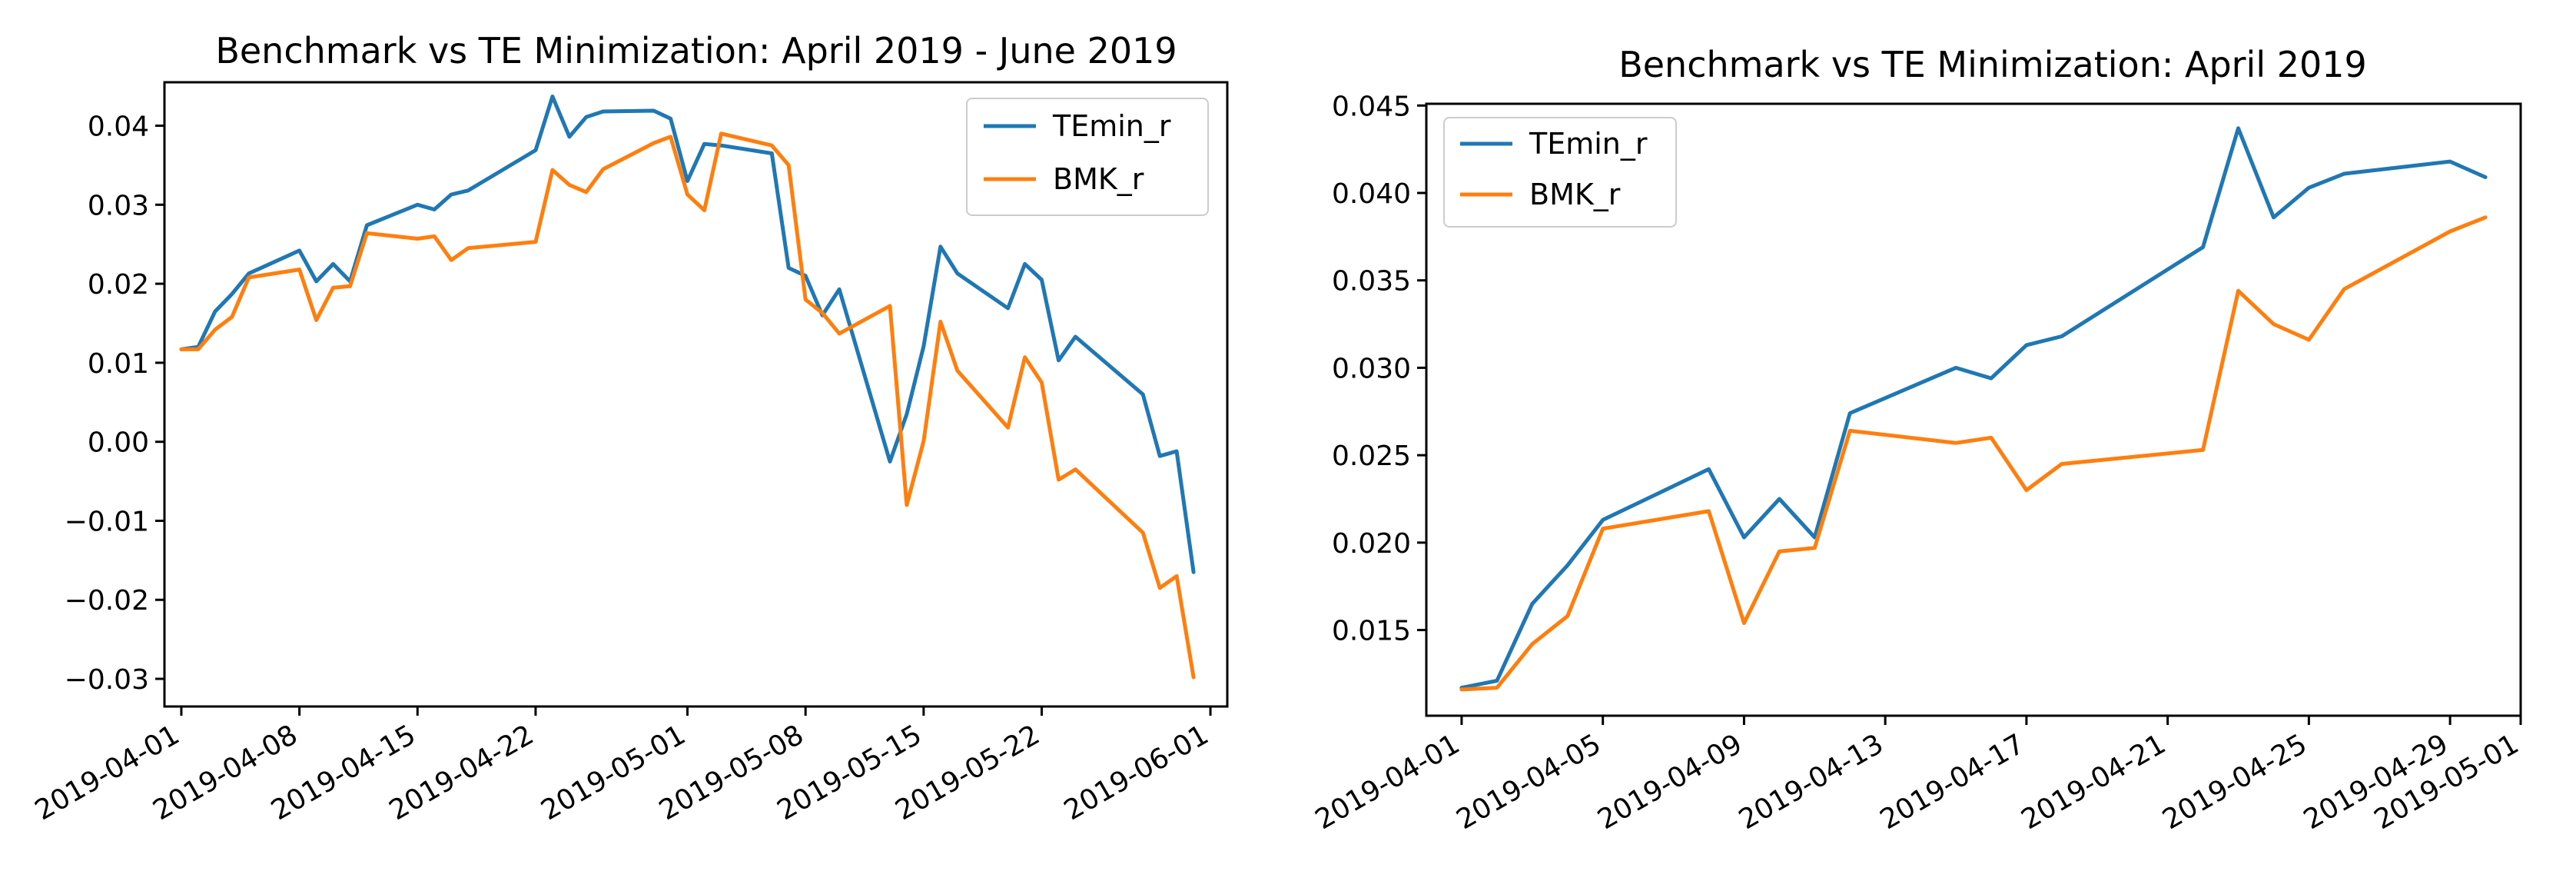  I want to click on y-tick-label: 0.03, so click(118, 205).